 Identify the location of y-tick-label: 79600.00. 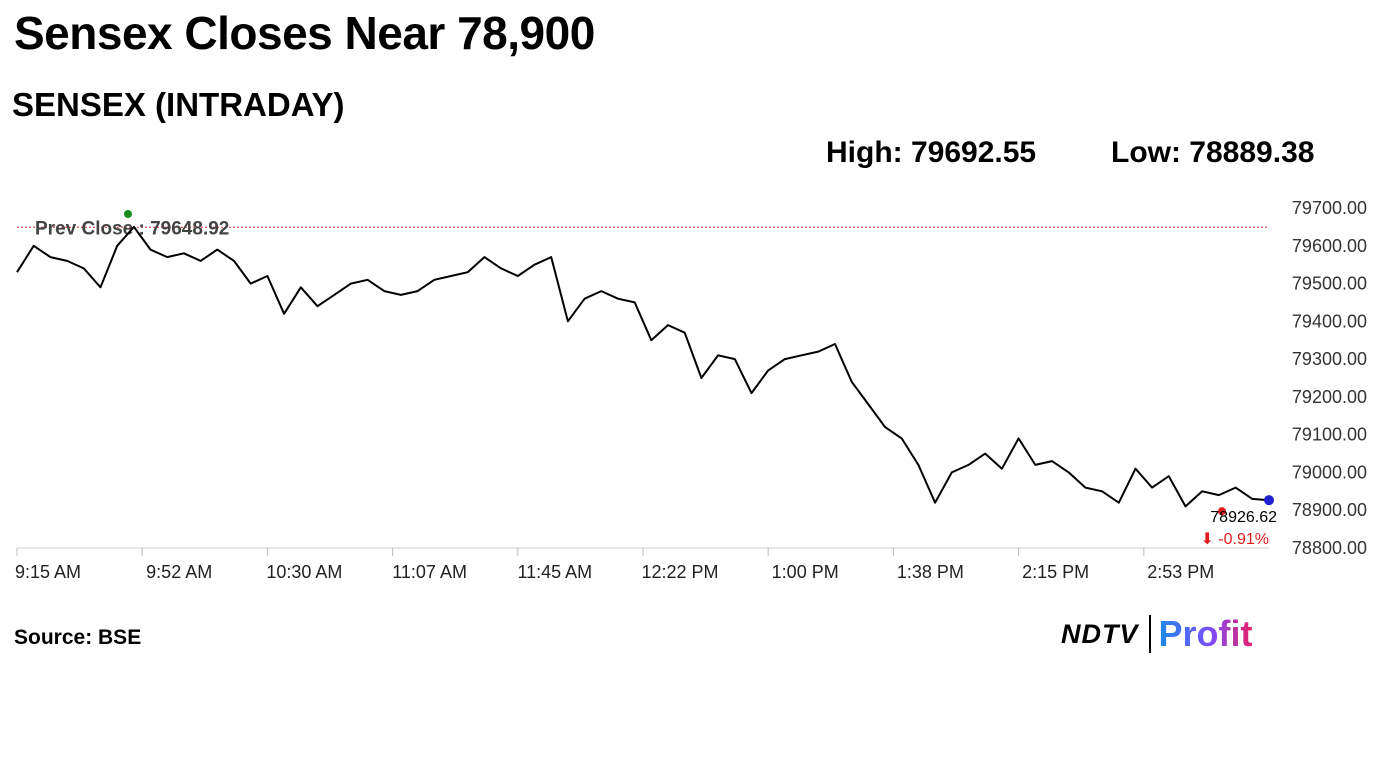
(1329, 246).